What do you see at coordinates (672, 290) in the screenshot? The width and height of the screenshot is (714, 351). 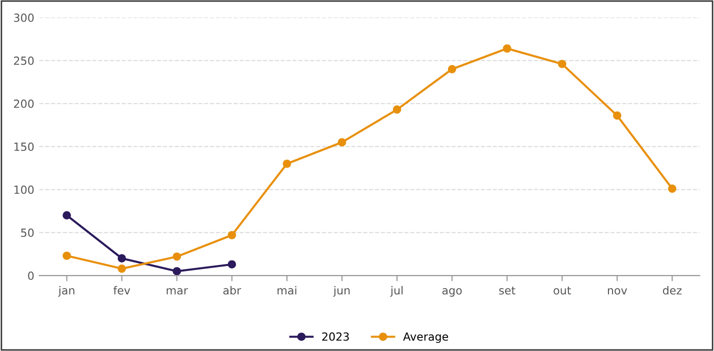 I see `x-tick-label: dez` at bounding box center [672, 290].